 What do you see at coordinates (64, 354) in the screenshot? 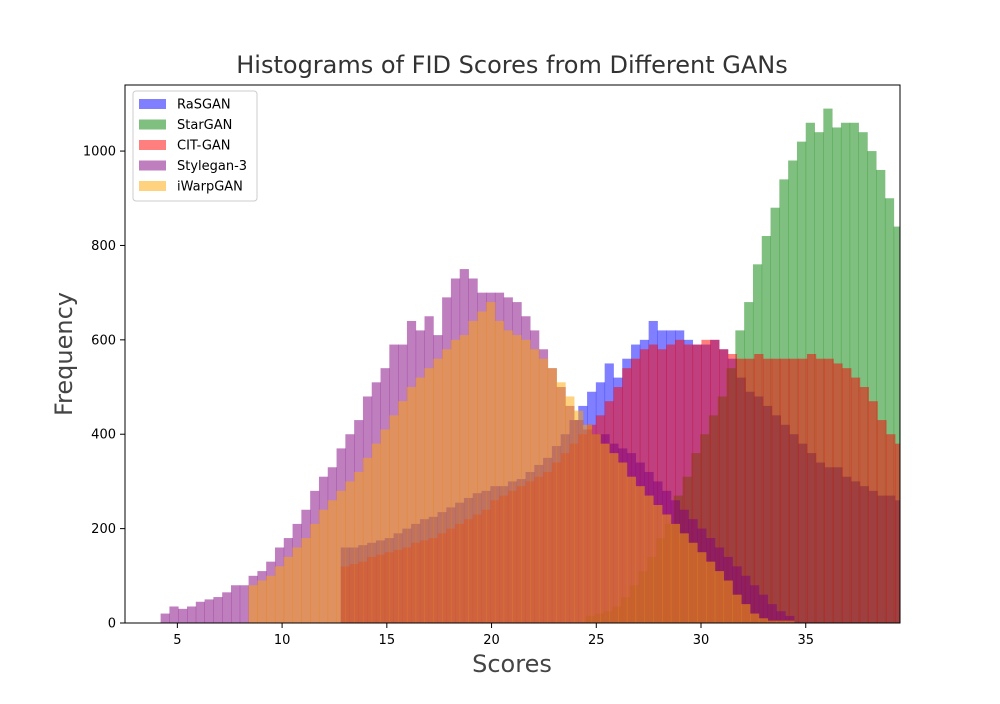
I see `y-axis-label: Frequency` at bounding box center [64, 354].